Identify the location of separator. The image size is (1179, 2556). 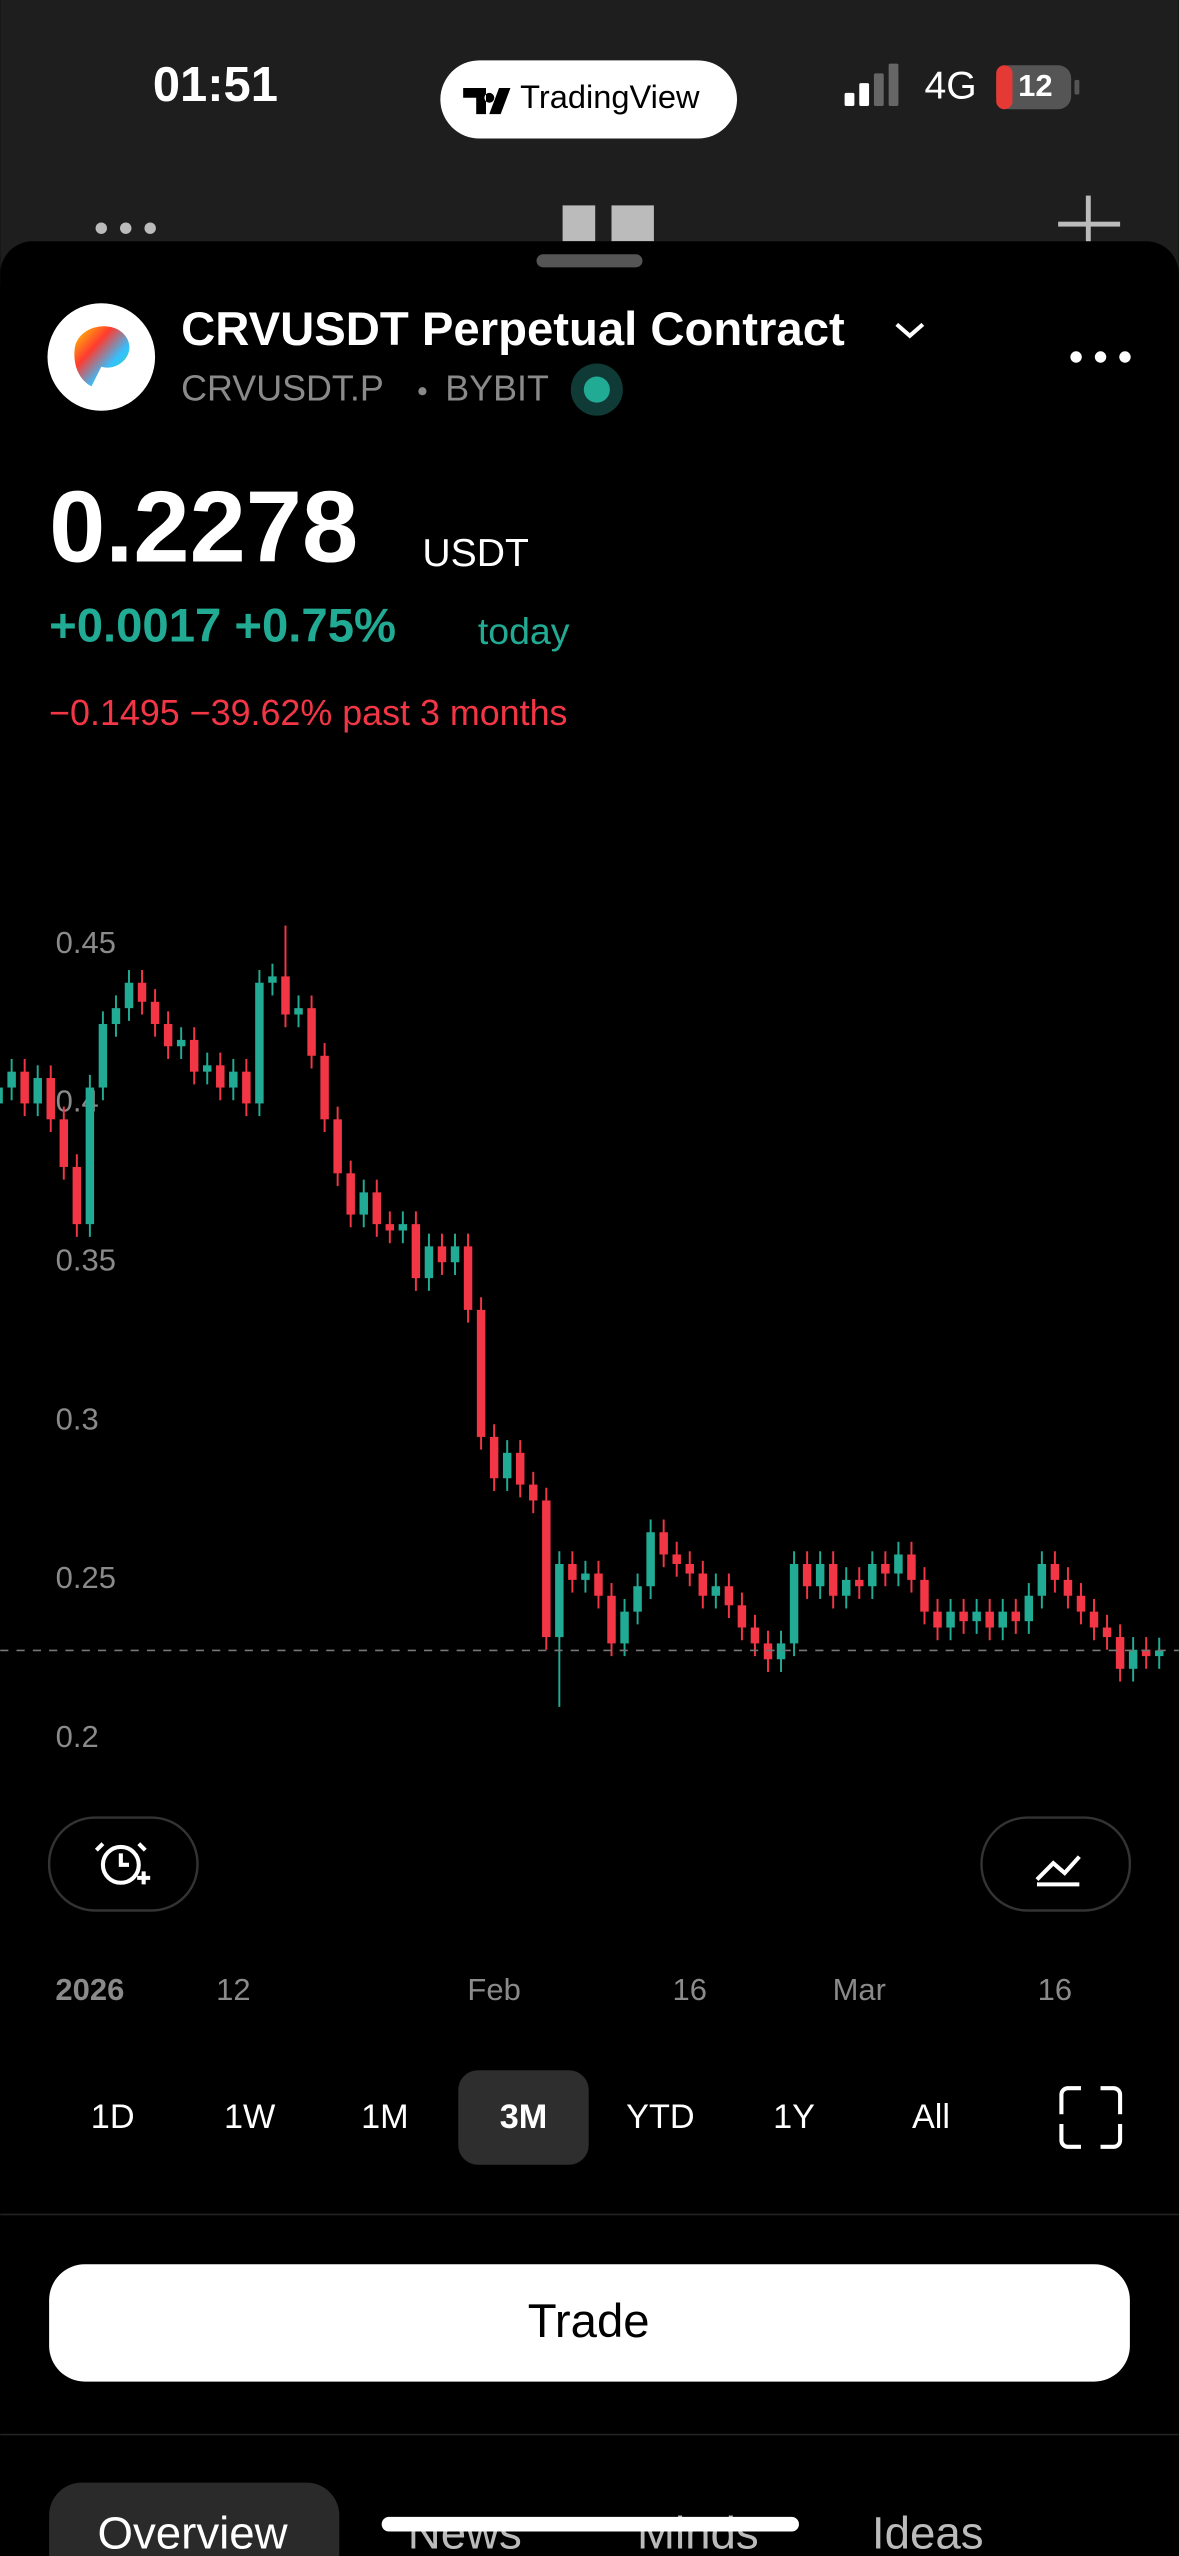
(422, 391).